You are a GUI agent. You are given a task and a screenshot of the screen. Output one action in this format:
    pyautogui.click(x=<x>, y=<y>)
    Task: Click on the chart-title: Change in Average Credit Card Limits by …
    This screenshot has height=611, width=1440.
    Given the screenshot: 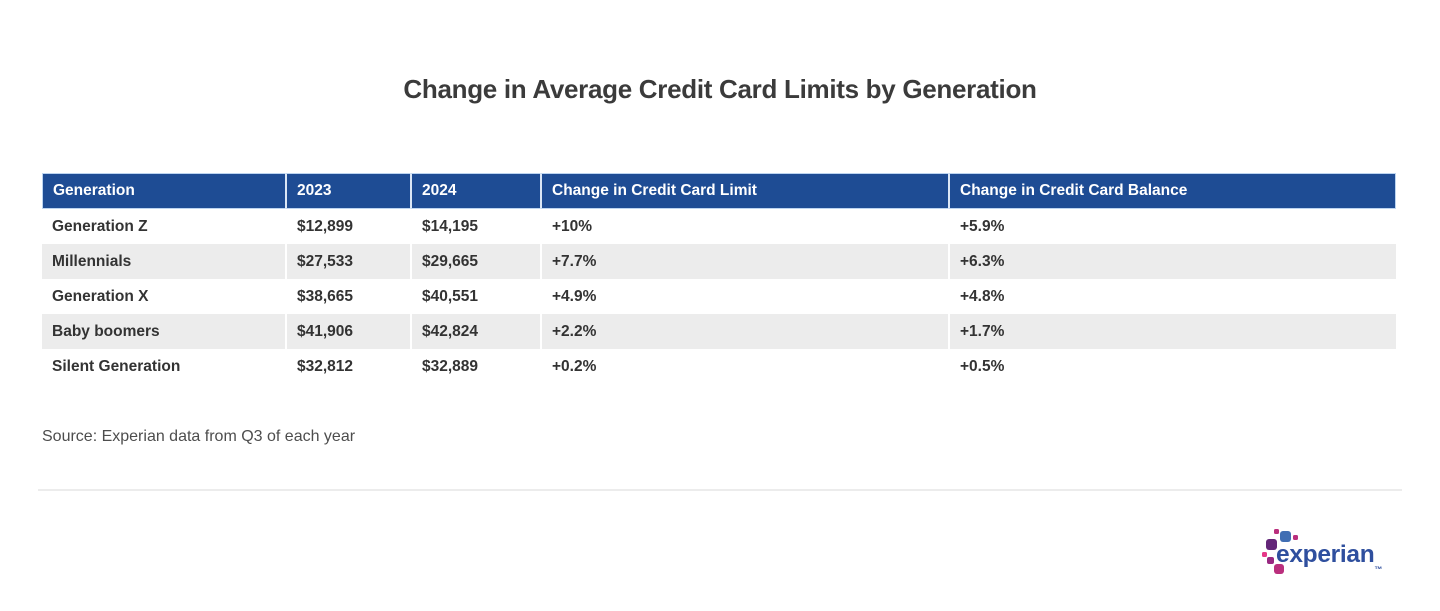 What is the action you would take?
    pyautogui.click(x=720, y=89)
    